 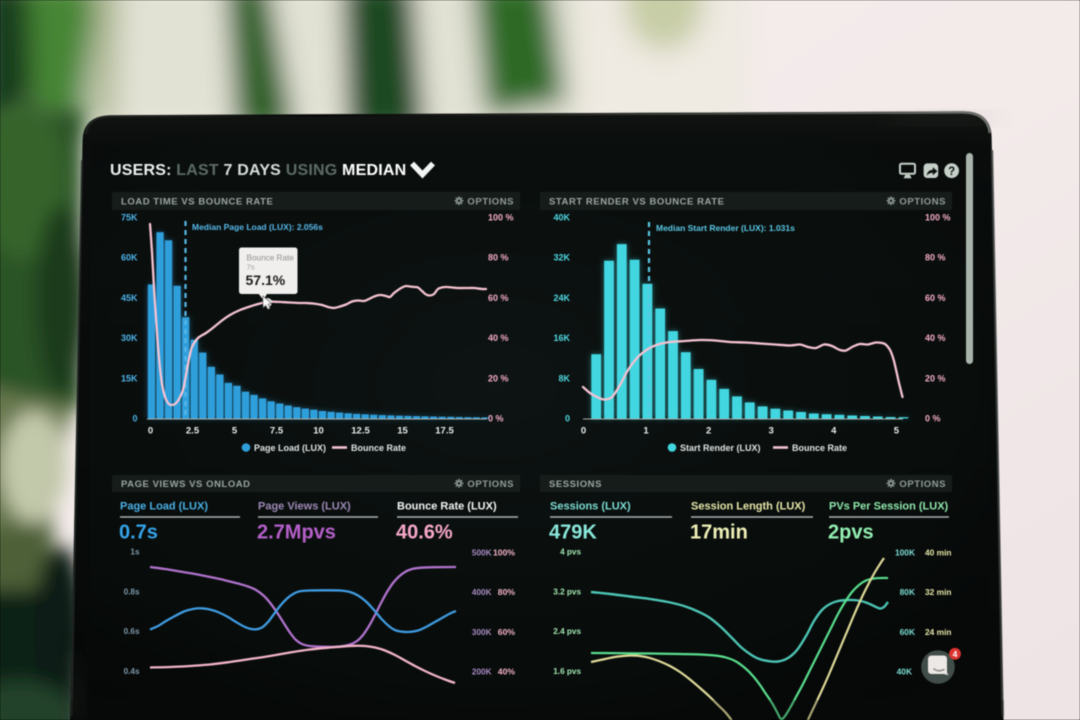 What do you see at coordinates (851, 533) in the screenshot?
I see `svg-text: 2pvs` at bounding box center [851, 533].